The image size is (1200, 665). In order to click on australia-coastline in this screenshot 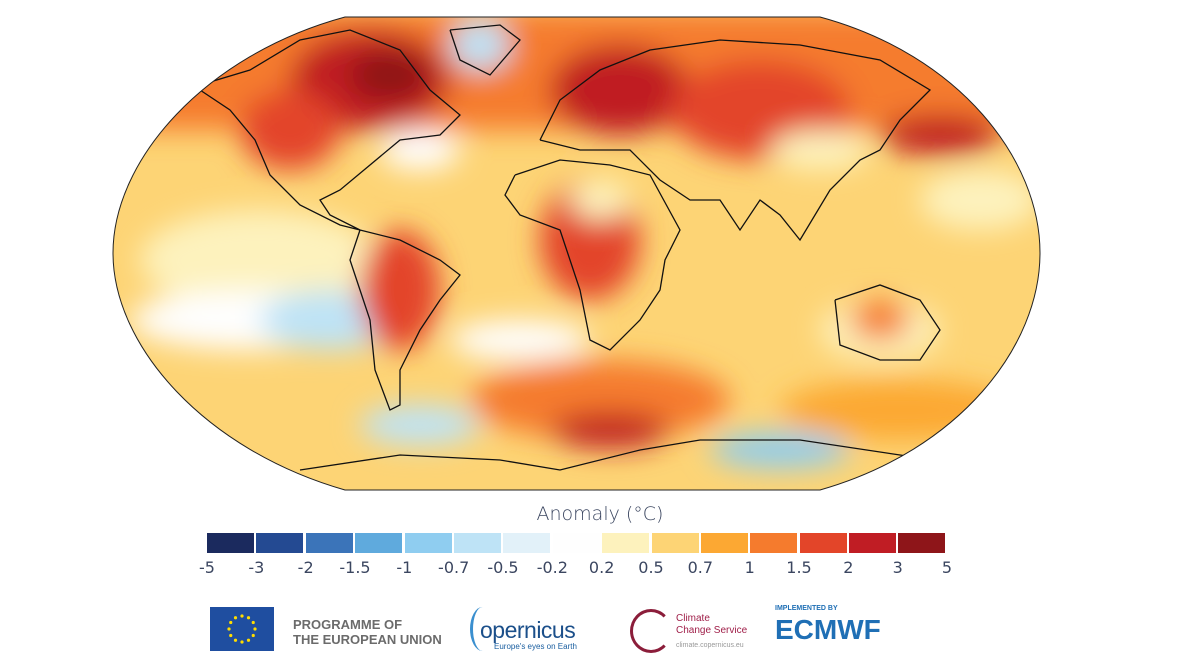, I will do `click(887, 322)`.